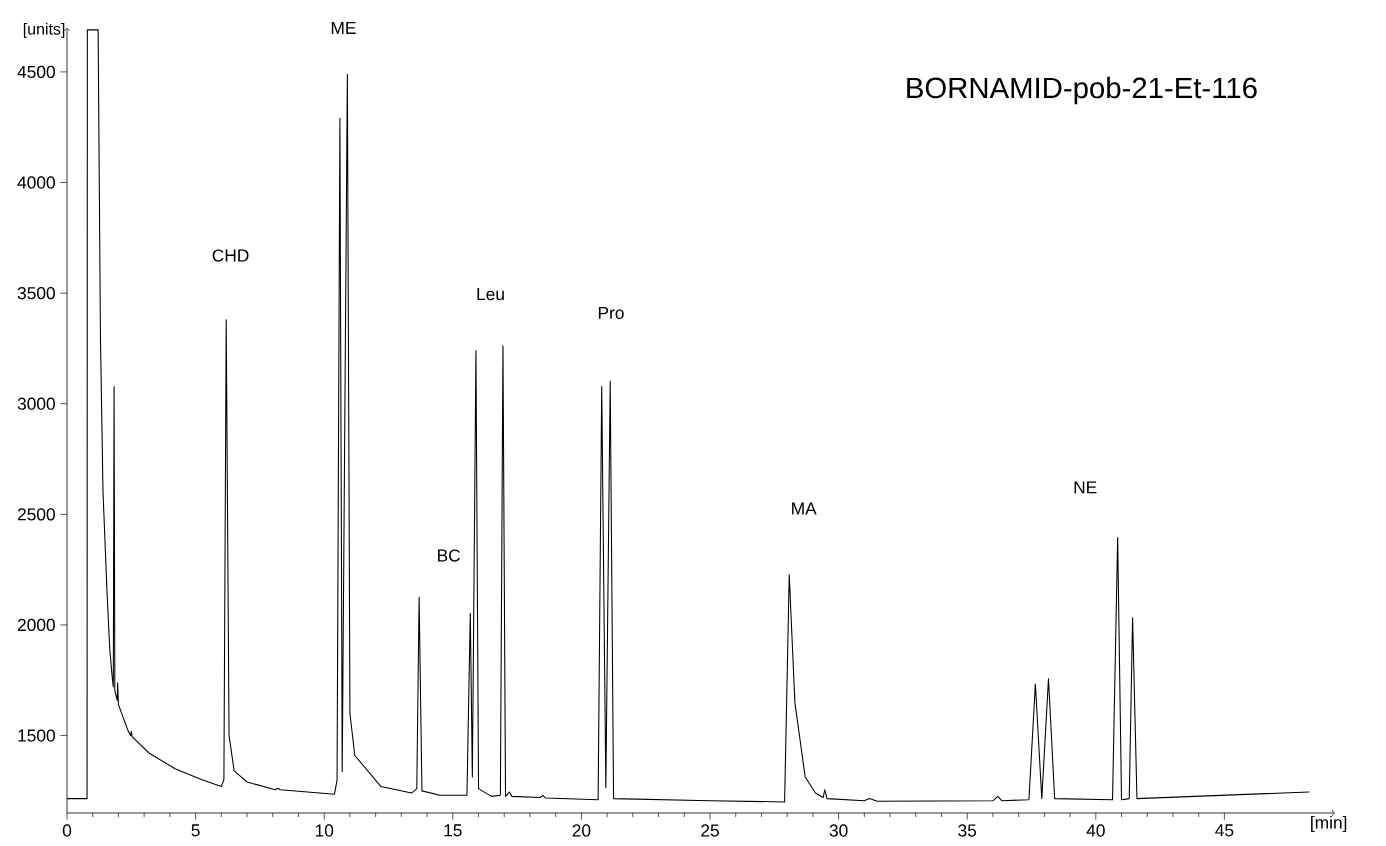 The height and width of the screenshot is (846, 1386). Describe the element at coordinates (230, 255) in the screenshot. I see `annotation: CHD` at that location.